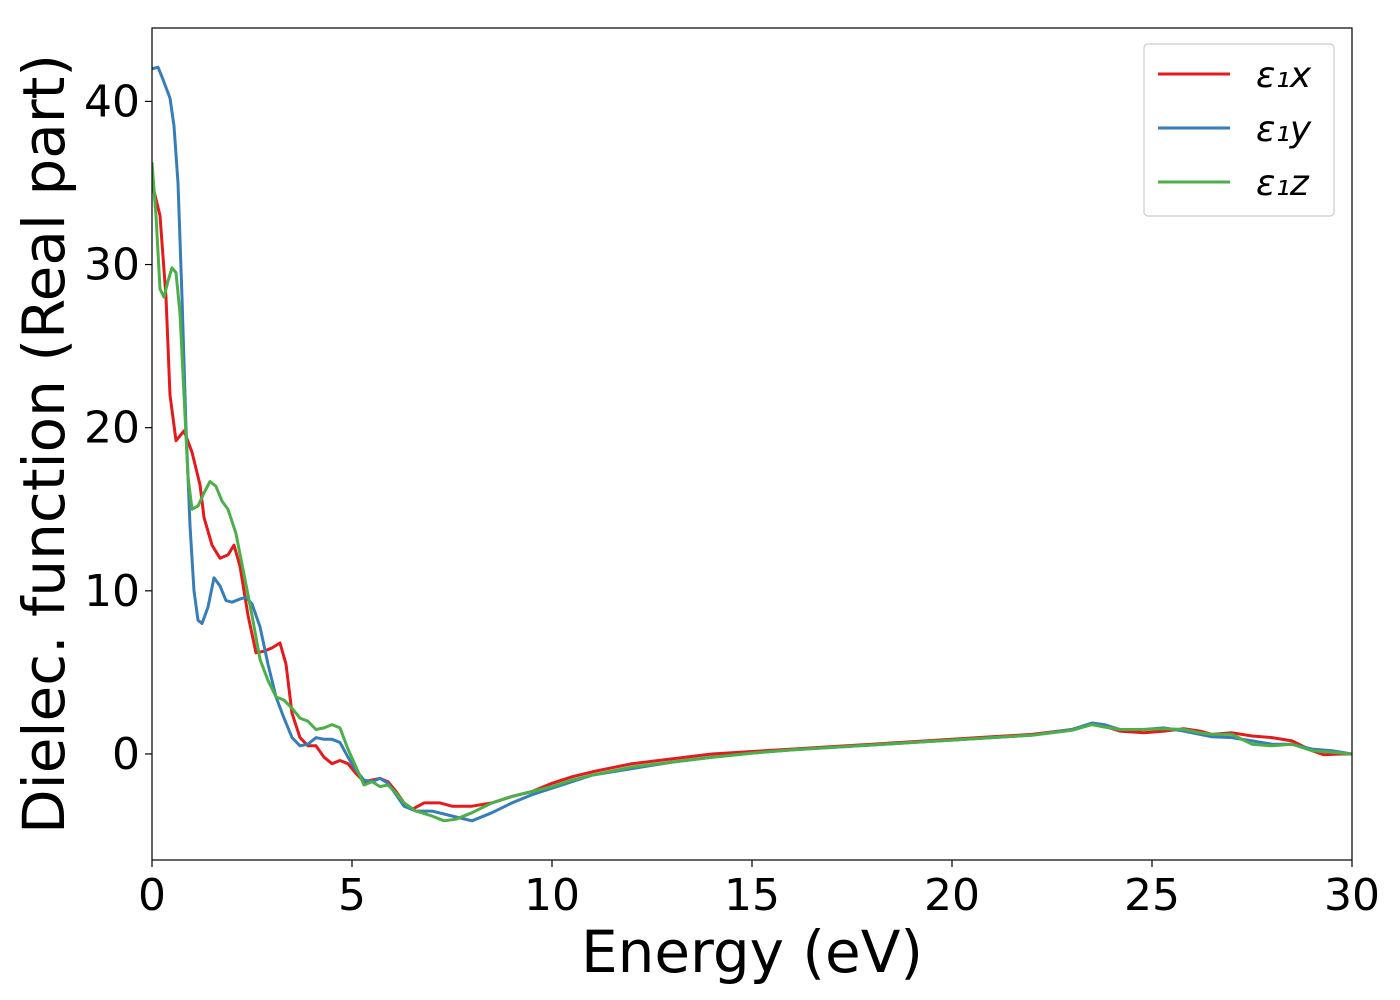 Image resolution: width=1400 pixels, height=1000 pixels. I want to click on y-tick-label: 30, so click(112, 265).